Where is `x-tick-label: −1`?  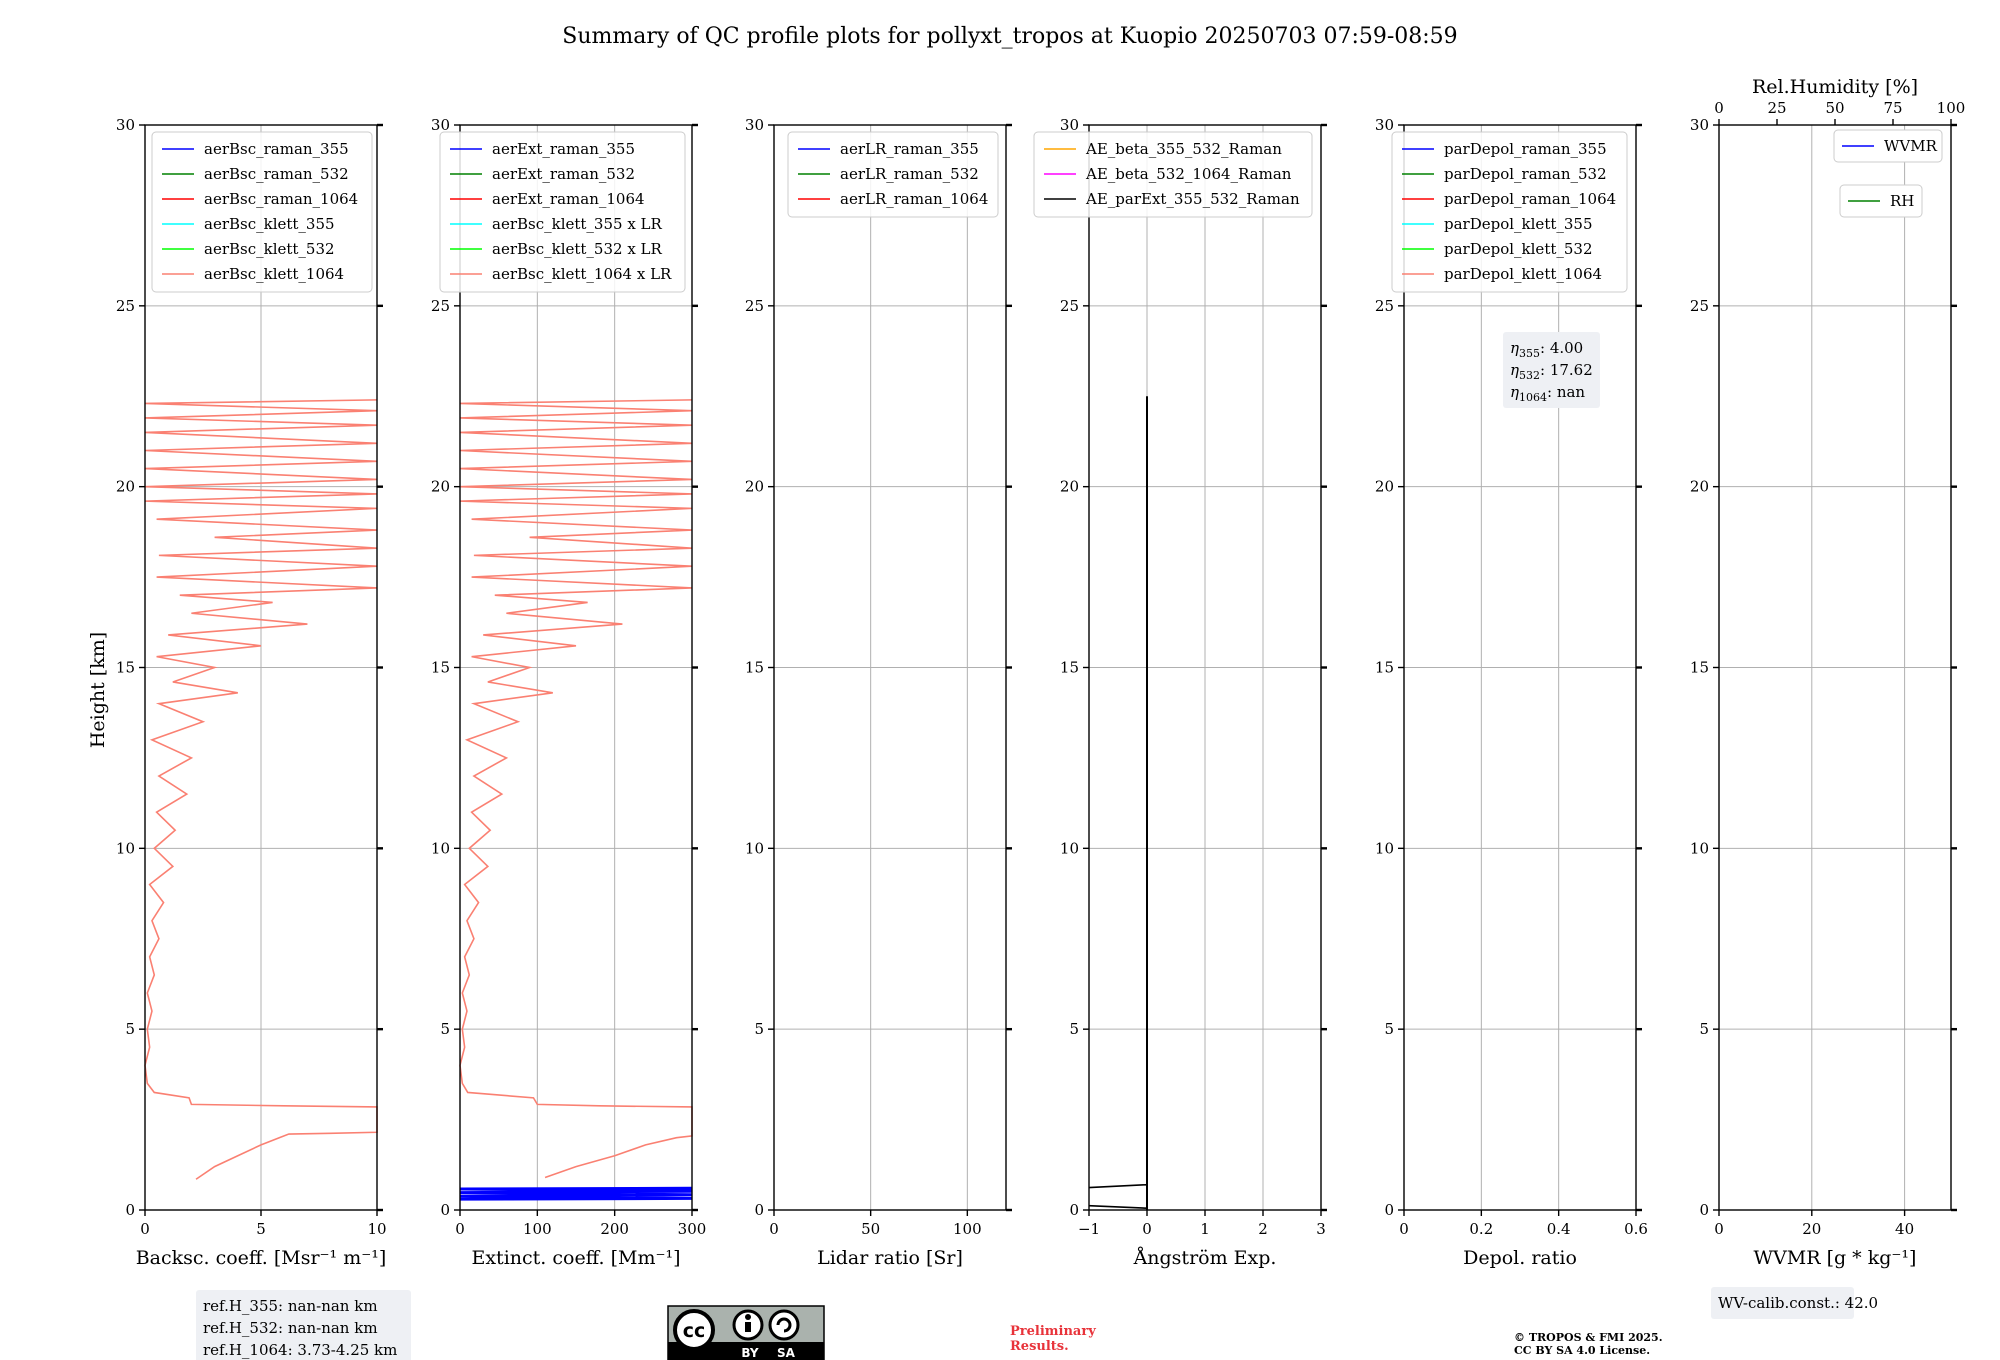 x-tick-label: −1 is located at coordinates (1089, 1229).